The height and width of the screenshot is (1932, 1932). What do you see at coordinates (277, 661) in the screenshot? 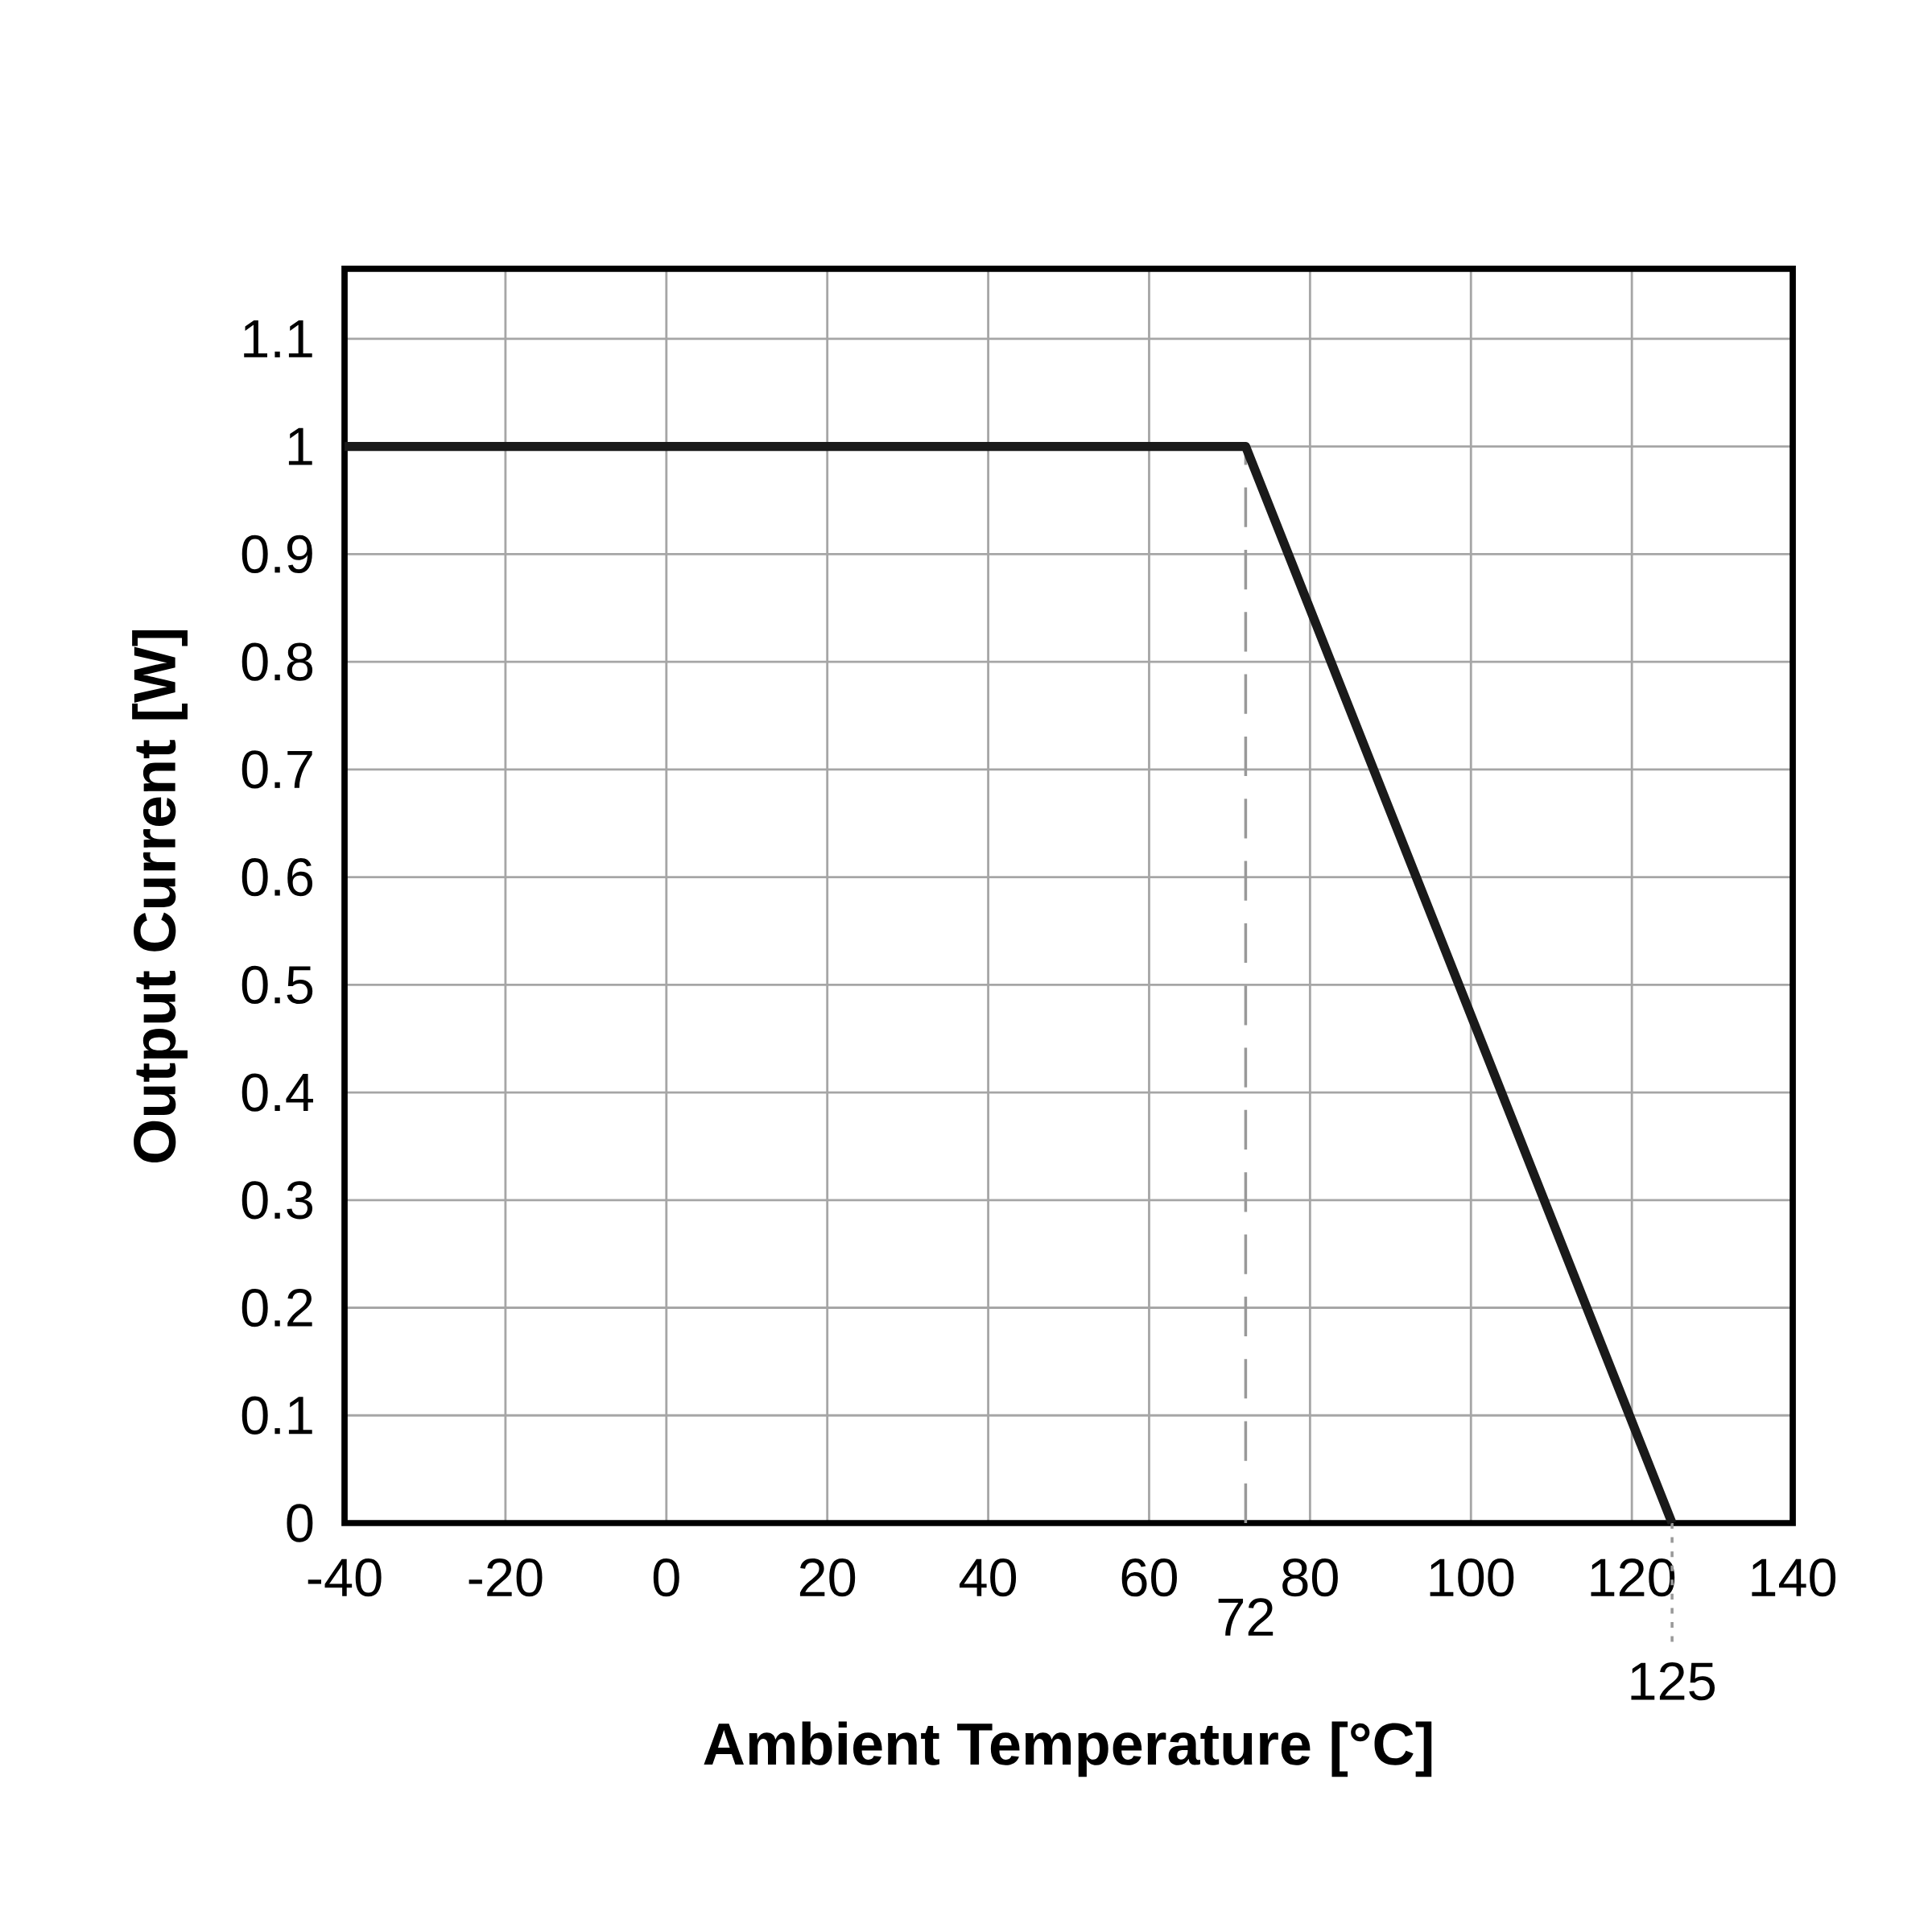
I see `y-tick-label: 0.8` at bounding box center [277, 661].